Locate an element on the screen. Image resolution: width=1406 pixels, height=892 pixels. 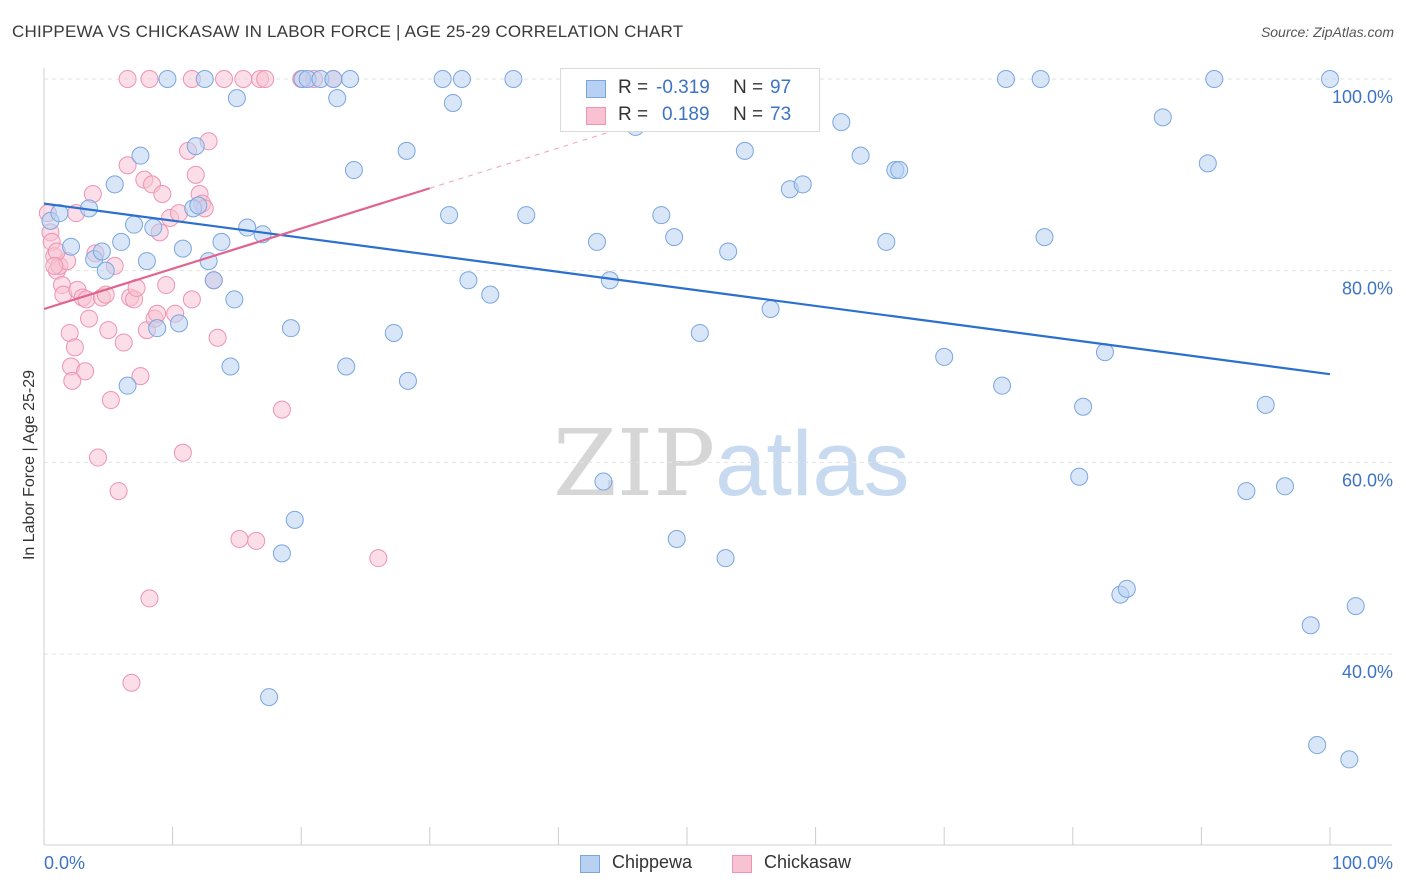
legend-n-value: 73 is located at coordinates (781, 114).